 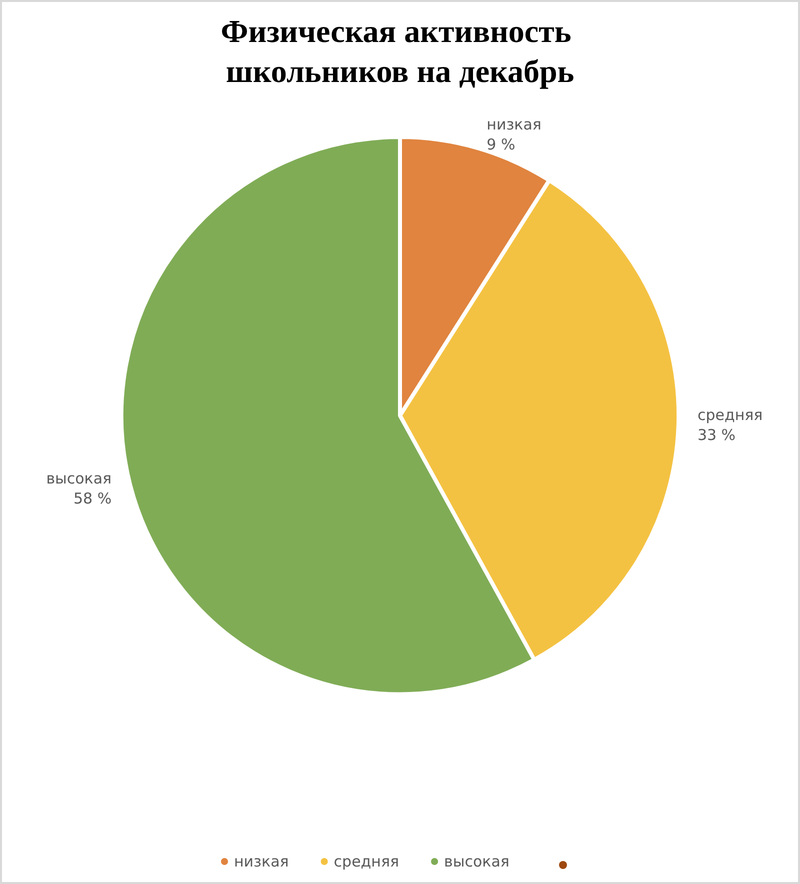 What do you see at coordinates (261, 861) in the screenshot?
I see `legend-label: низкая` at bounding box center [261, 861].